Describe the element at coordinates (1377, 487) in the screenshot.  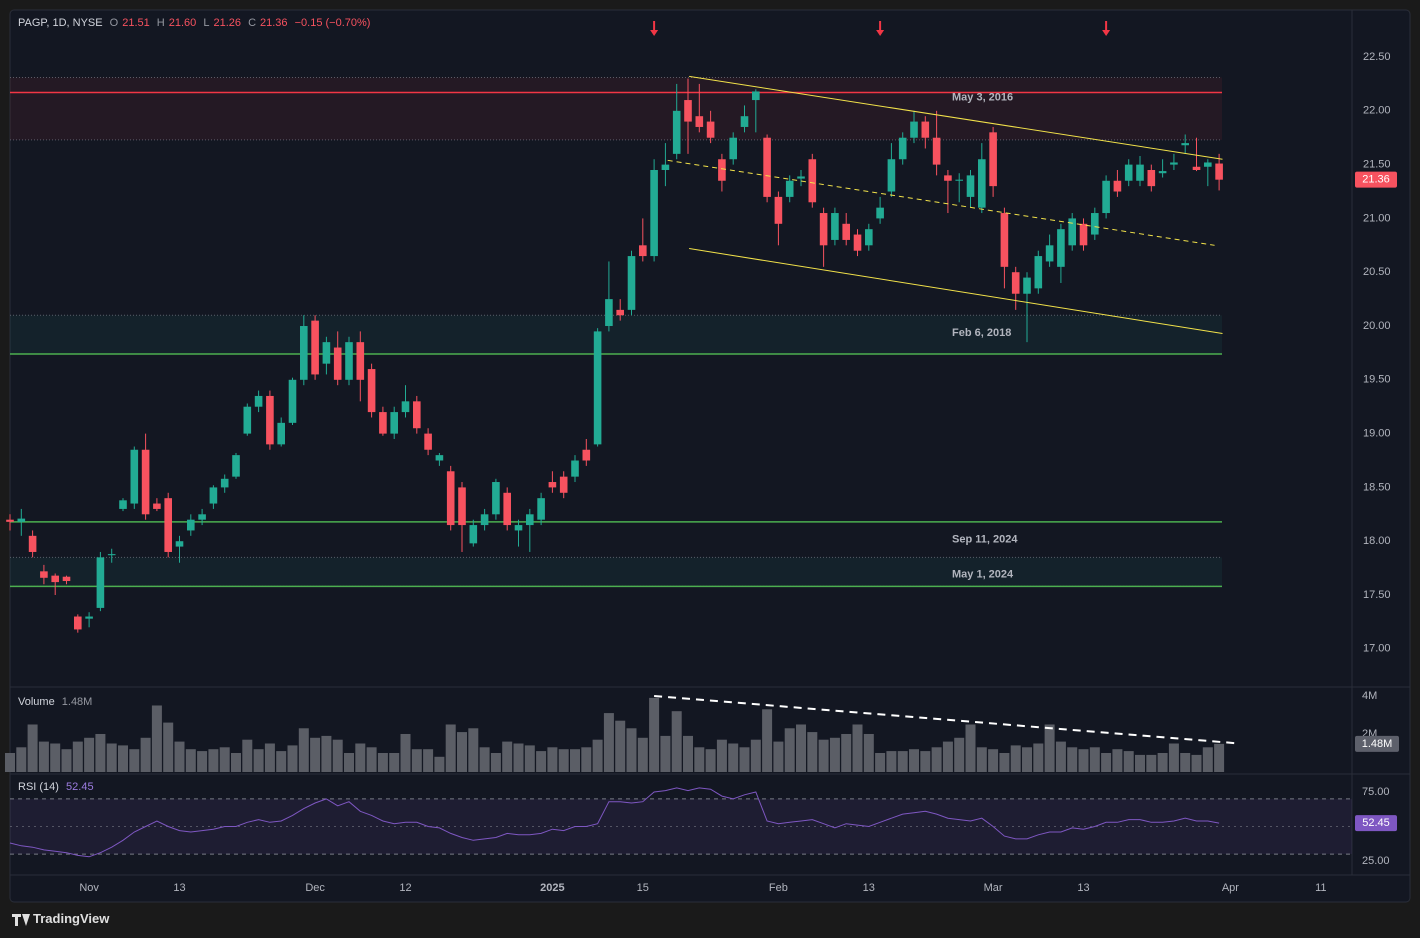
I see `y-tick-label: 18.50` at that location.